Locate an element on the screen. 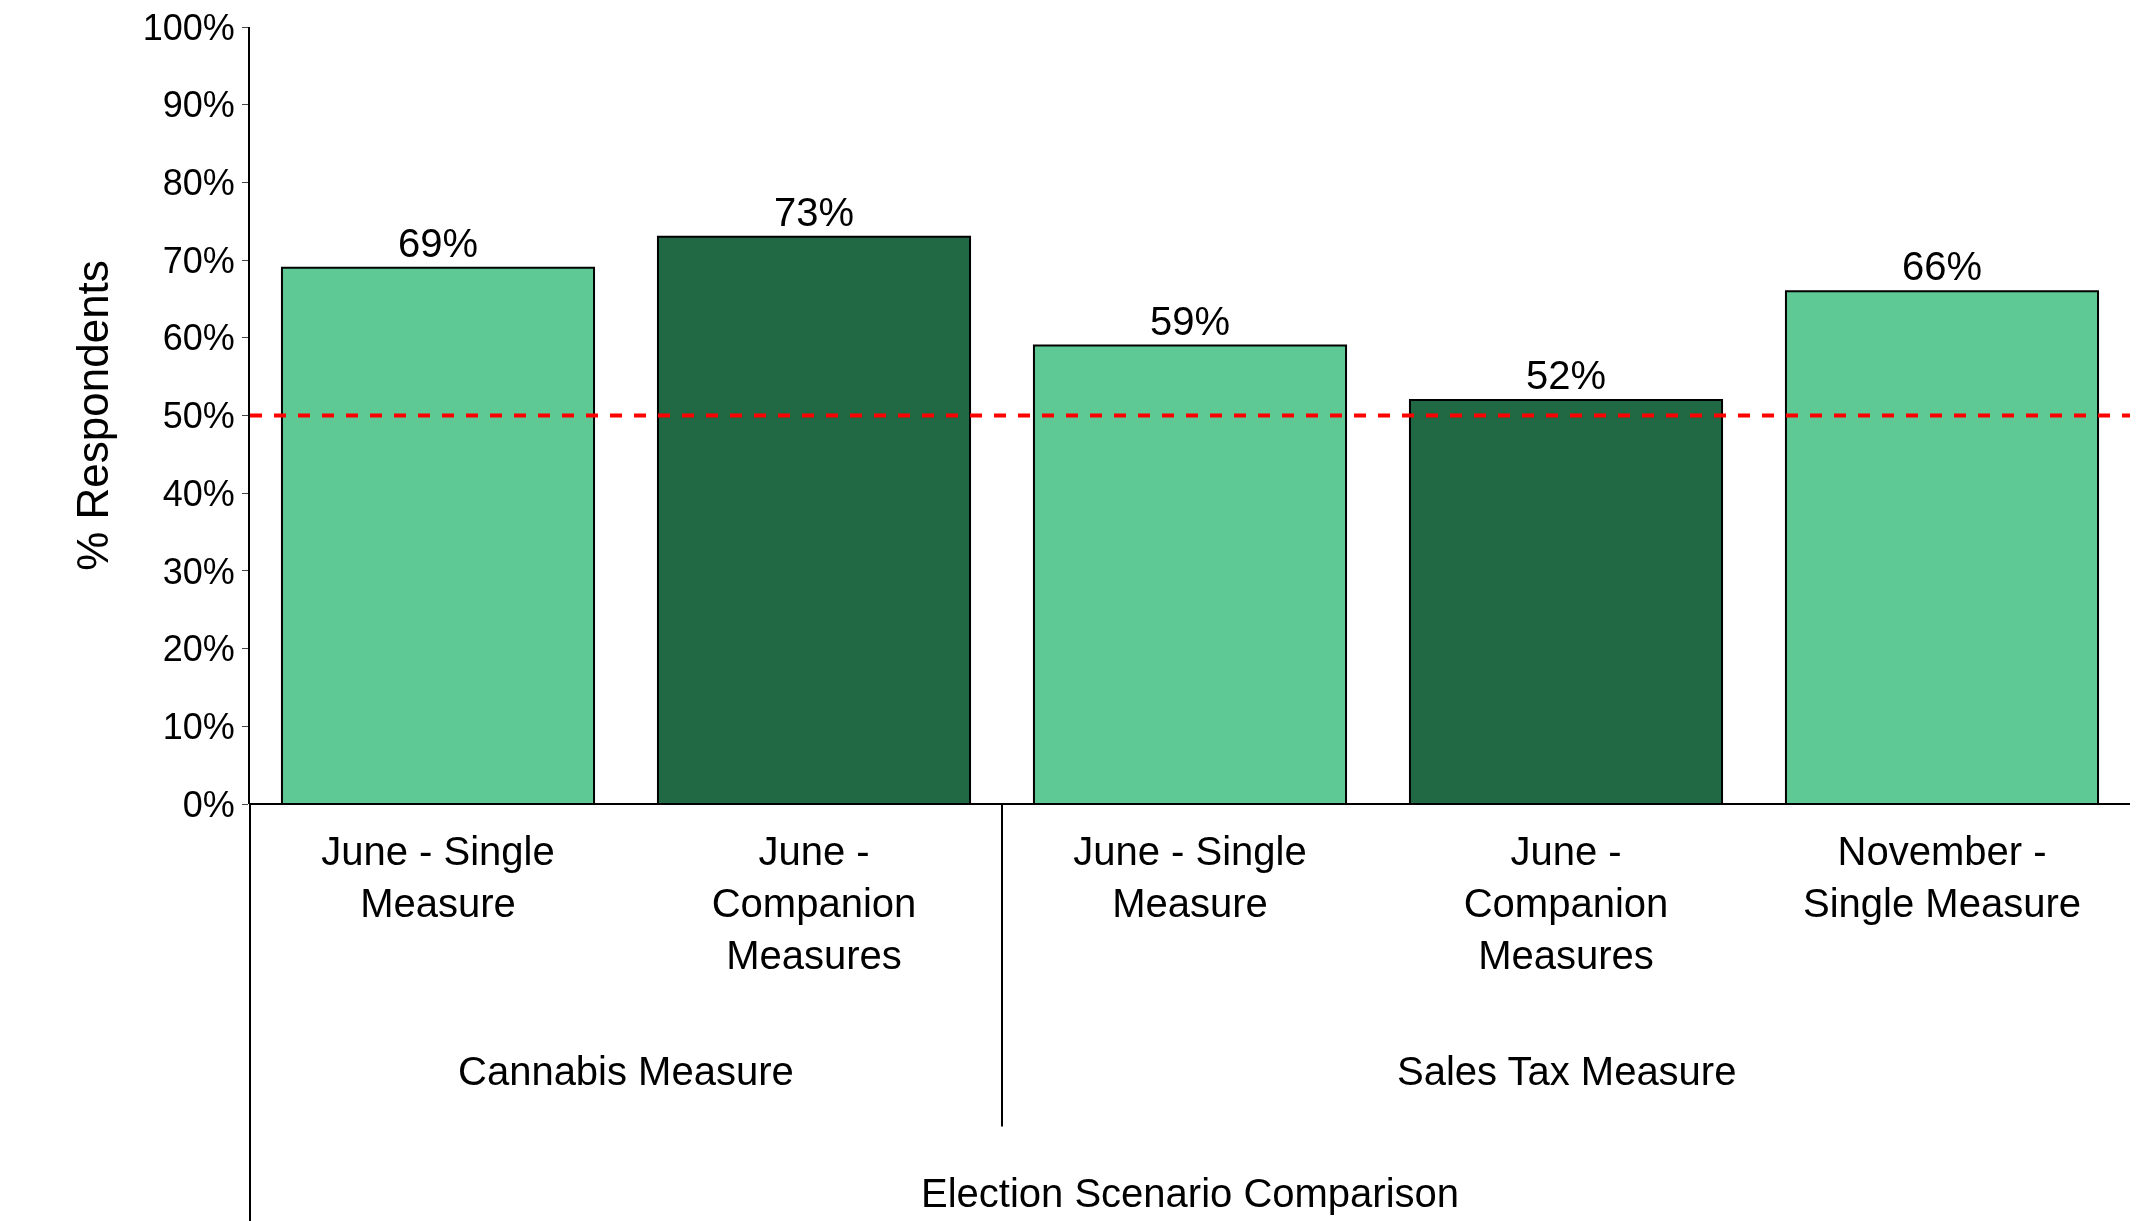  data-label: 73% is located at coordinates (814, 211).